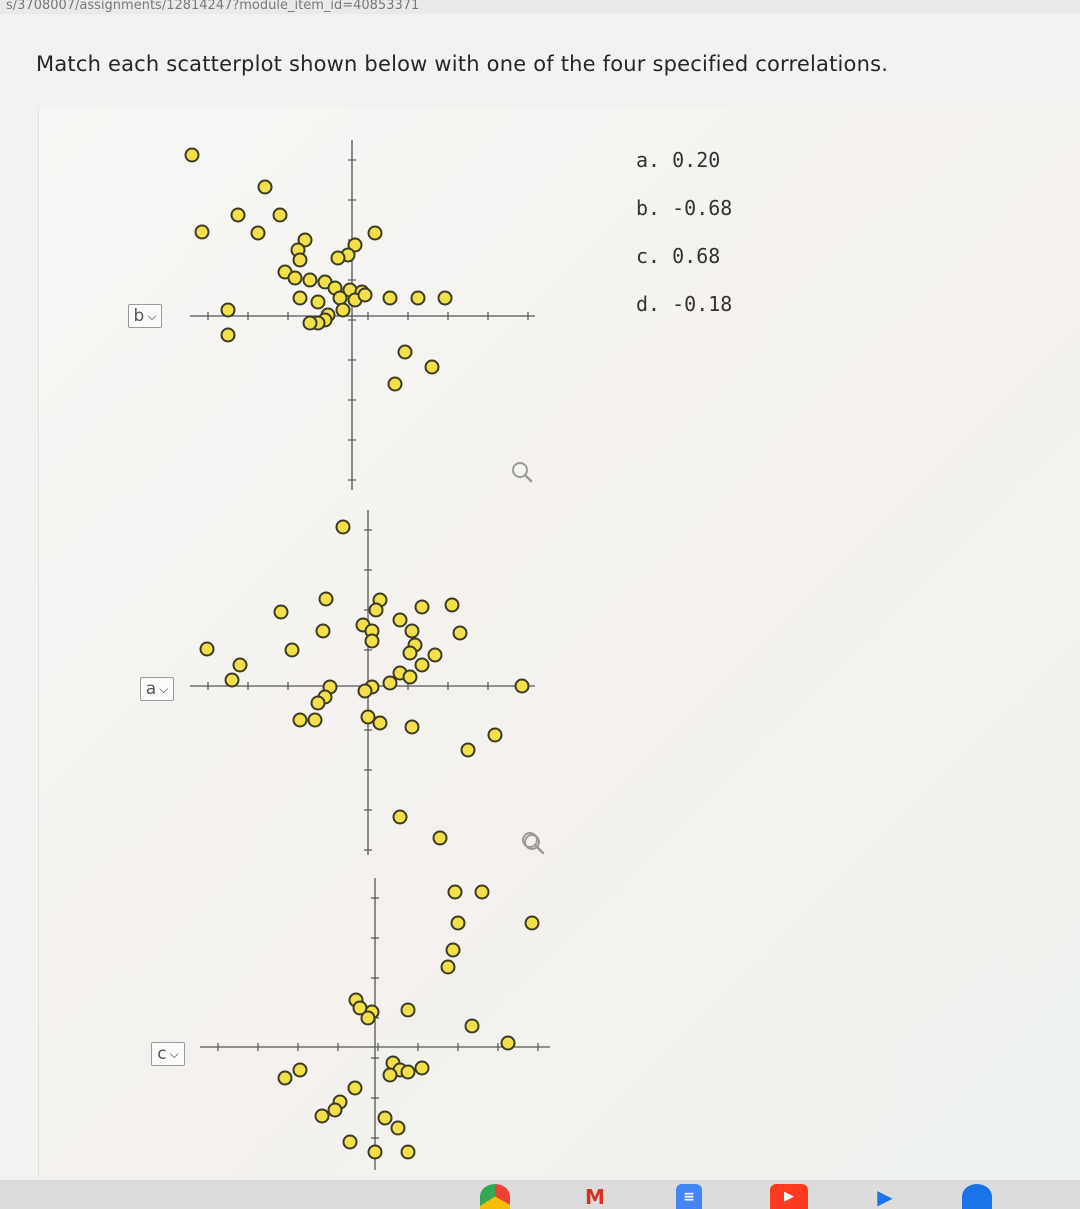 The width and height of the screenshot is (1080, 1209). I want to click on correlation-choices: a. 0.20 b. -0.68 c. 0.68 d. -0.18, so click(684, 242).